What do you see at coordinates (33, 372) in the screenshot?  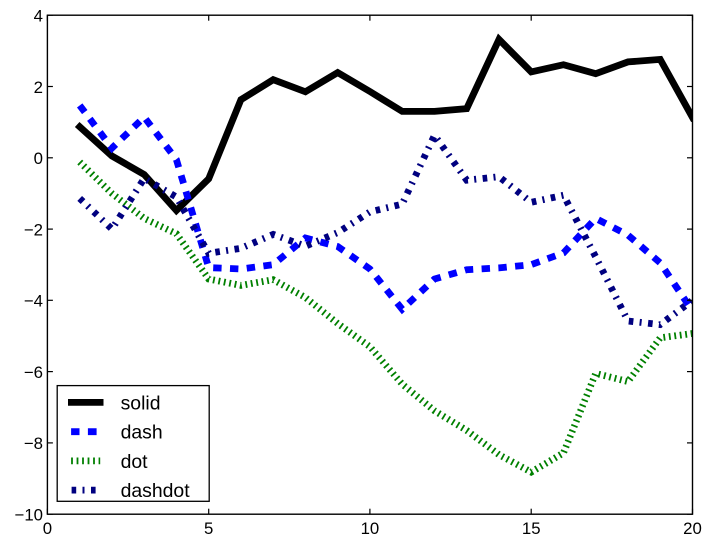 I see `svg-text: −6` at bounding box center [33, 372].